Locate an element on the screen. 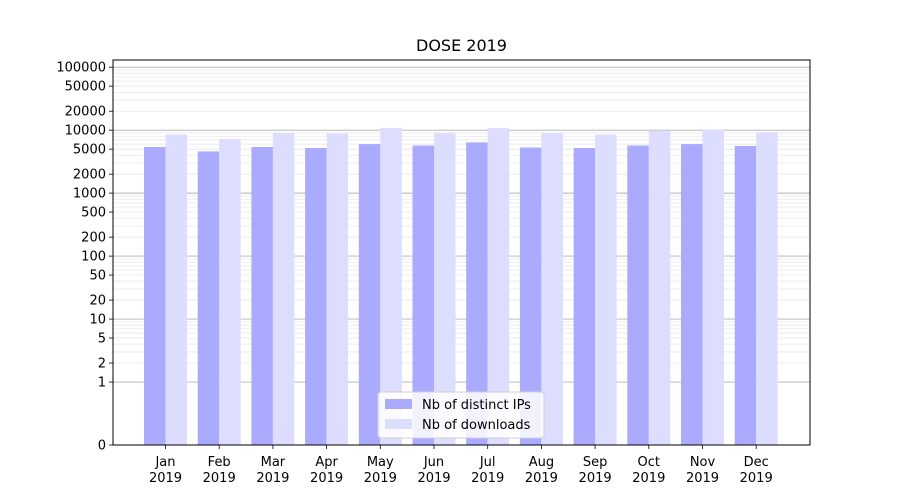  x-tick-label-month: Dec is located at coordinates (756, 462).